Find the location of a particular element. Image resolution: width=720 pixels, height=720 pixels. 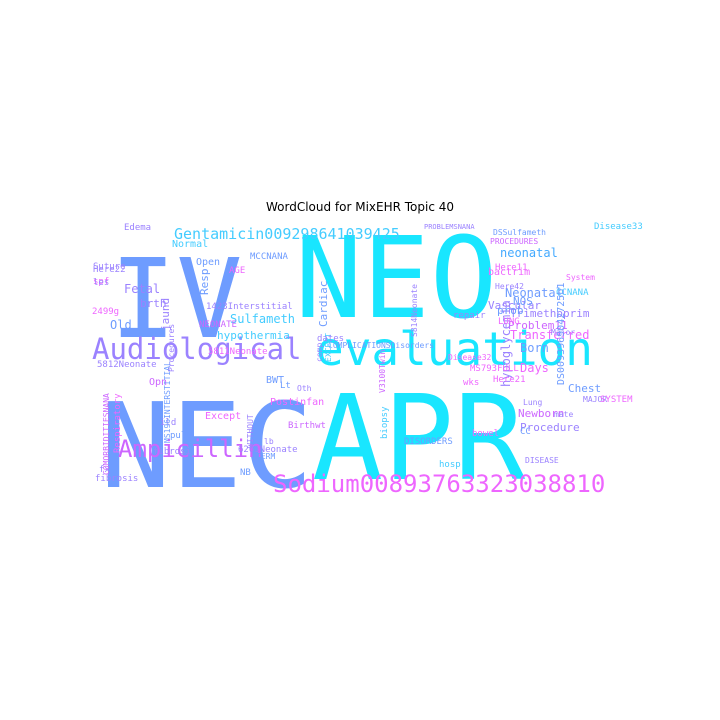

word-spf: spf is located at coordinates (101, 282).